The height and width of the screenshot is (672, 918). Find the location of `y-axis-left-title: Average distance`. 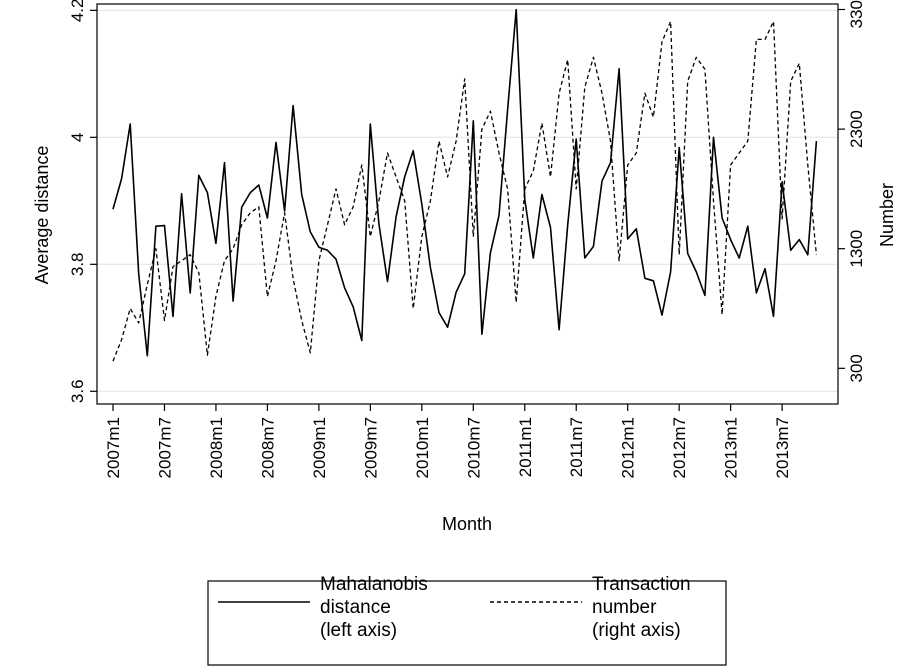

y-axis-left-title: Average distance is located at coordinates (42, 215).